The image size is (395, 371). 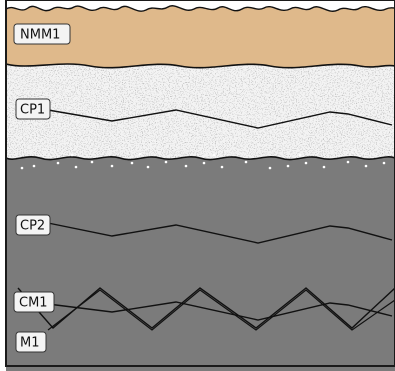 I want to click on label-cp1-text: CP1, so click(x=32, y=110).